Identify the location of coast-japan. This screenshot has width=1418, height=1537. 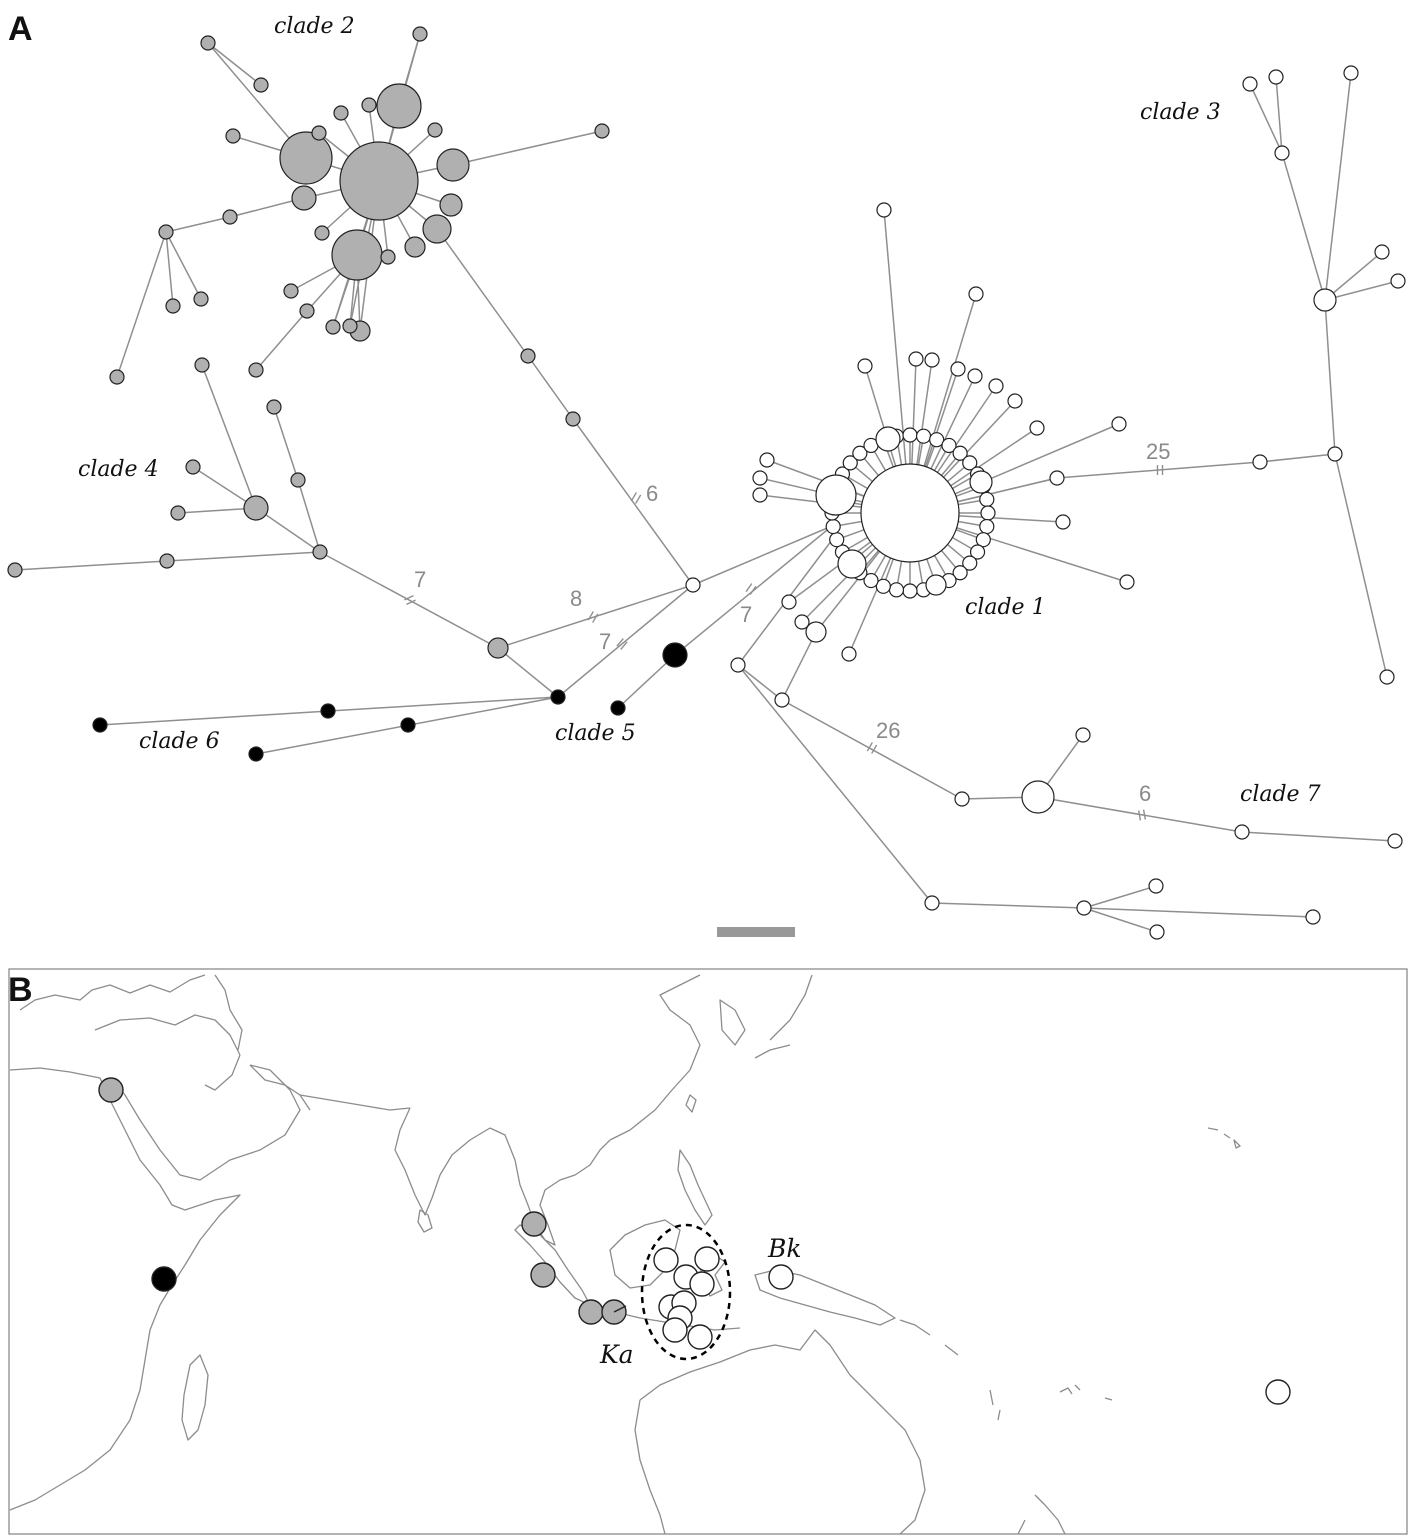
(783, 1016).